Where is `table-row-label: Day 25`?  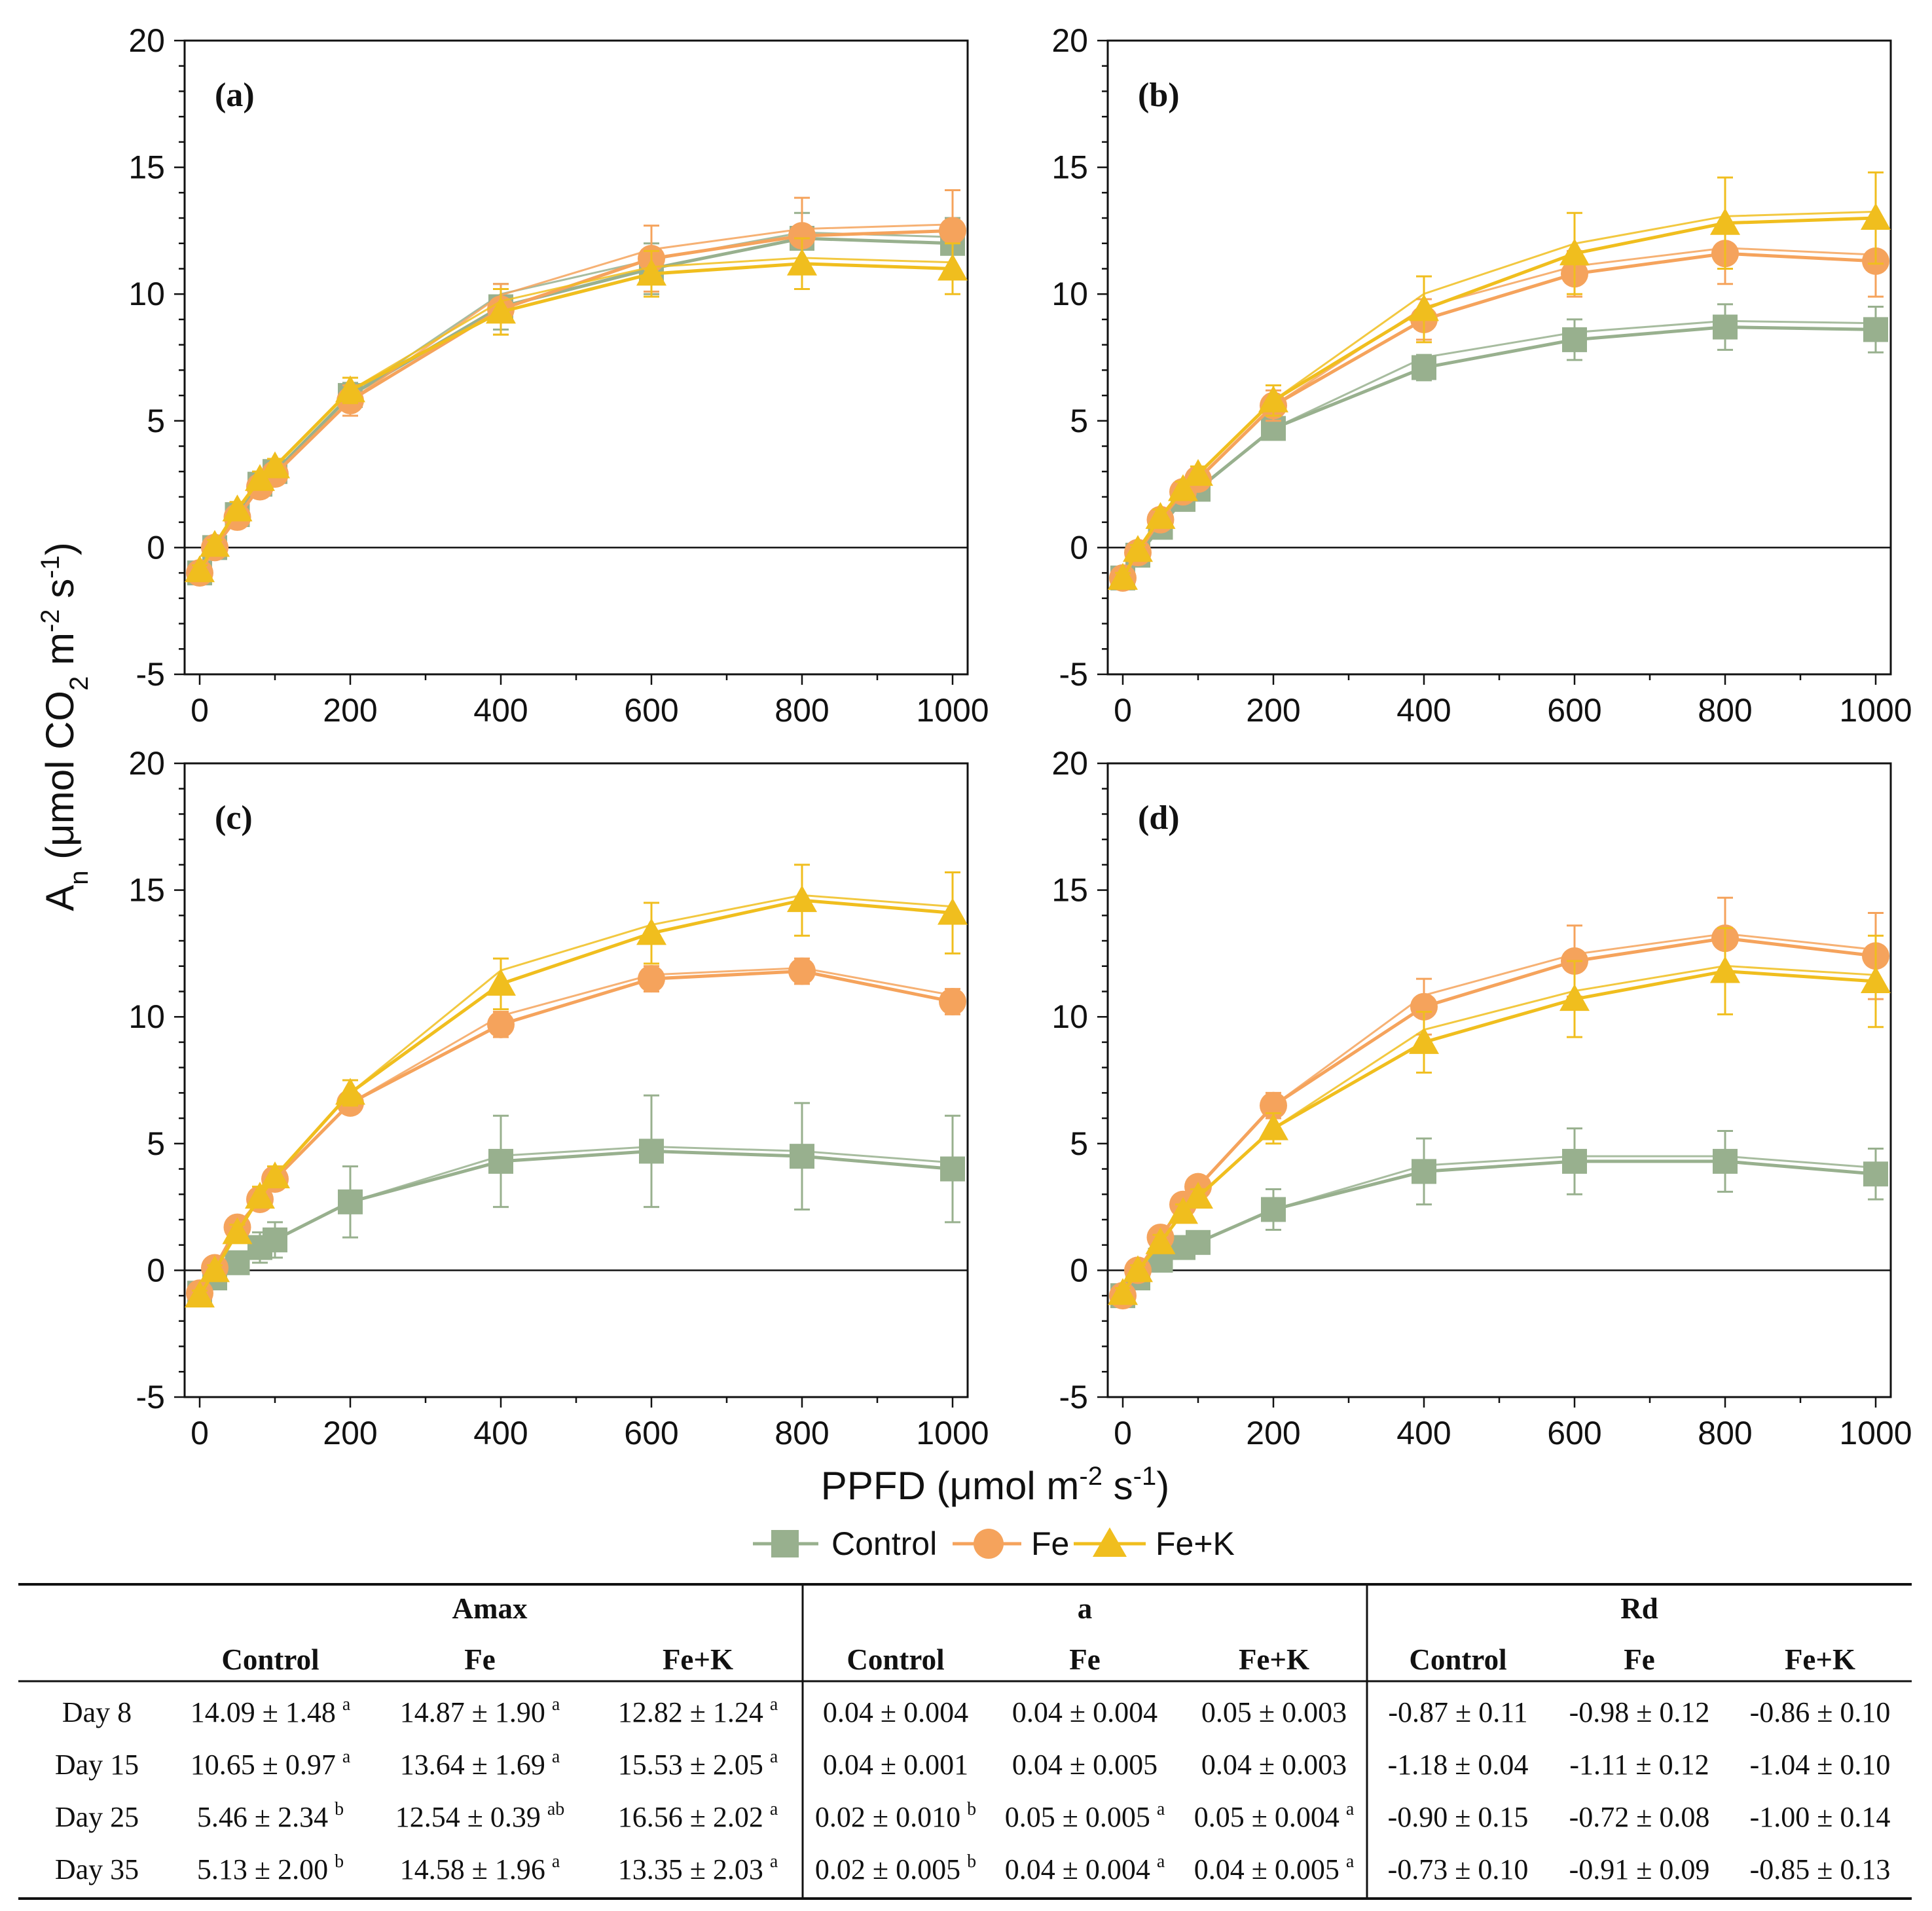
table-row-label: Day 25 is located at coordinates (97, 1817).